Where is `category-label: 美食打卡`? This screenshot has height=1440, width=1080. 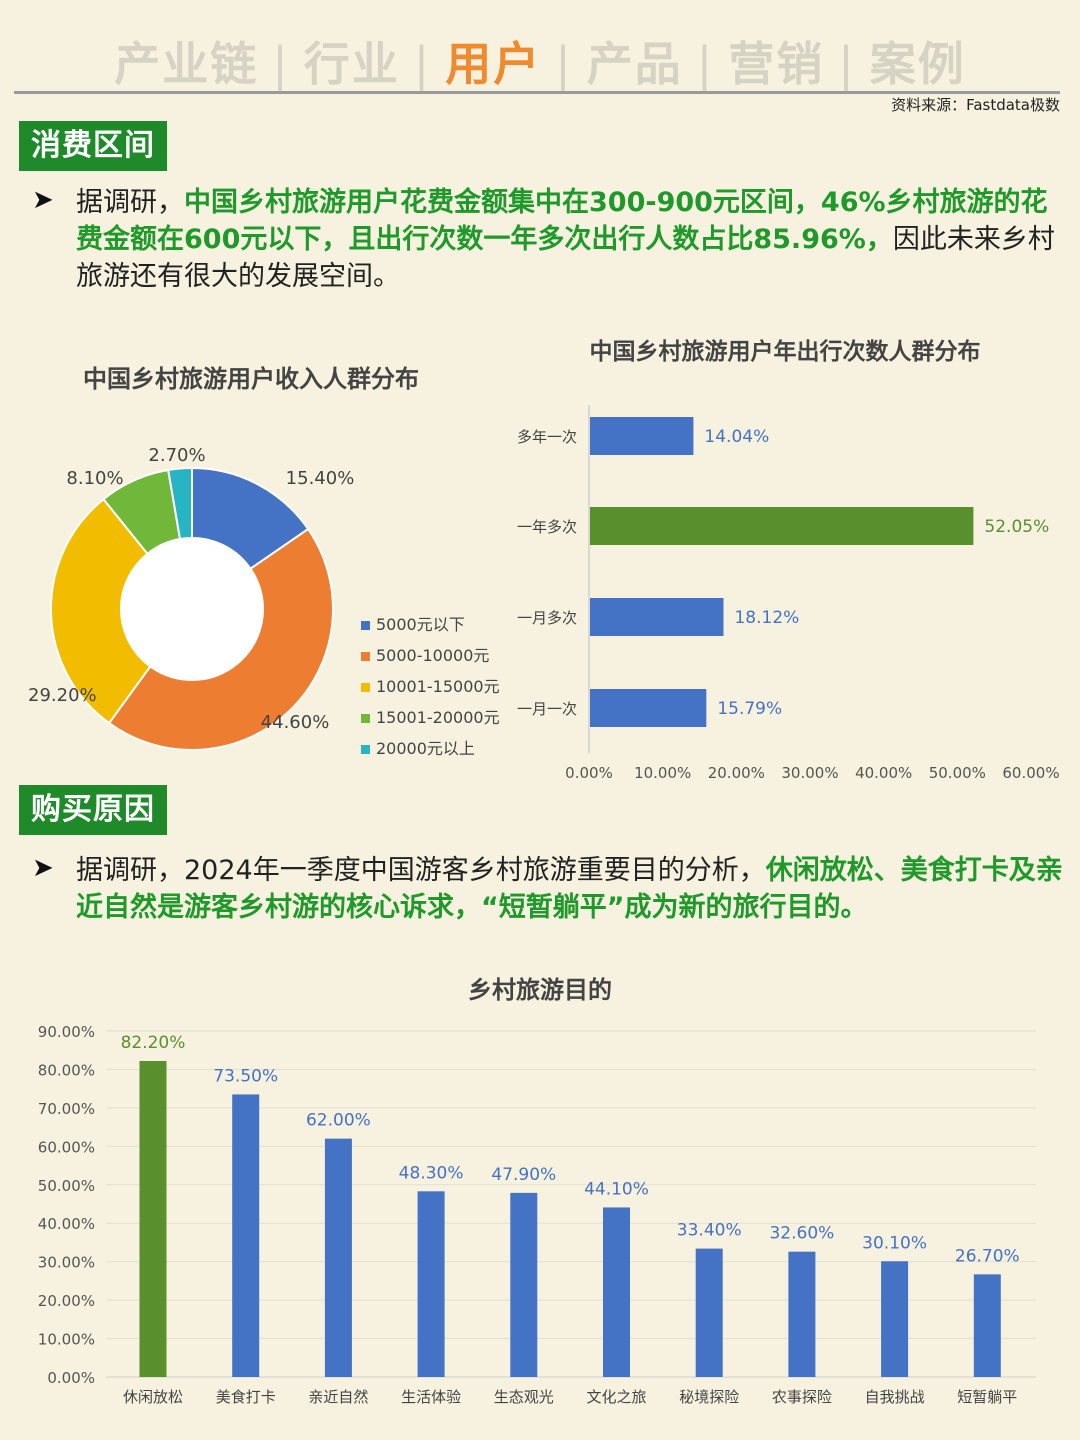
category-label: 美食打卡 is located at coordinates (246, 1397).